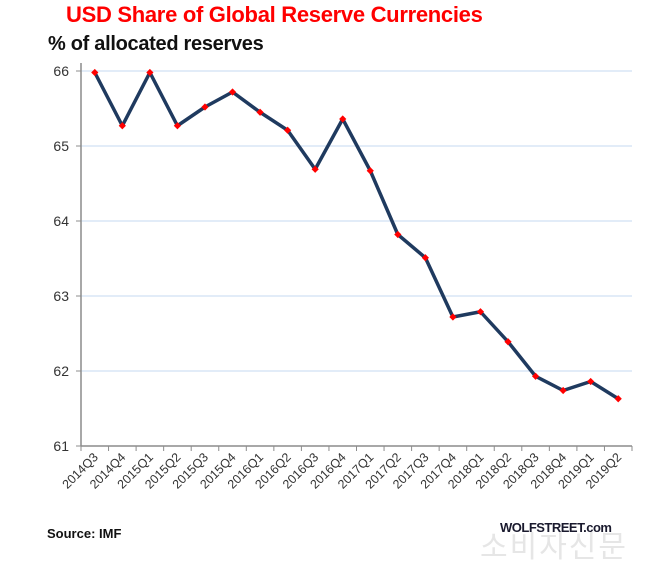 The image size is (670, 568). I want to click on y-tick-label: 66, so click(61, 71).